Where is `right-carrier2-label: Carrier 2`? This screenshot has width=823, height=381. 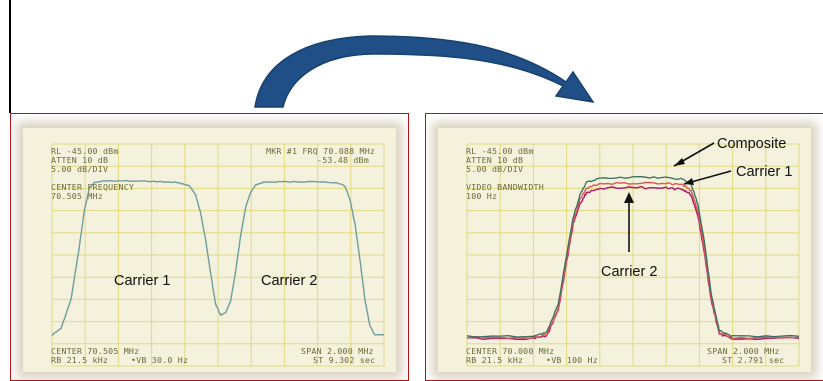 right-carrier2-label: Carrier 2 is located at coordinates (629, 272).